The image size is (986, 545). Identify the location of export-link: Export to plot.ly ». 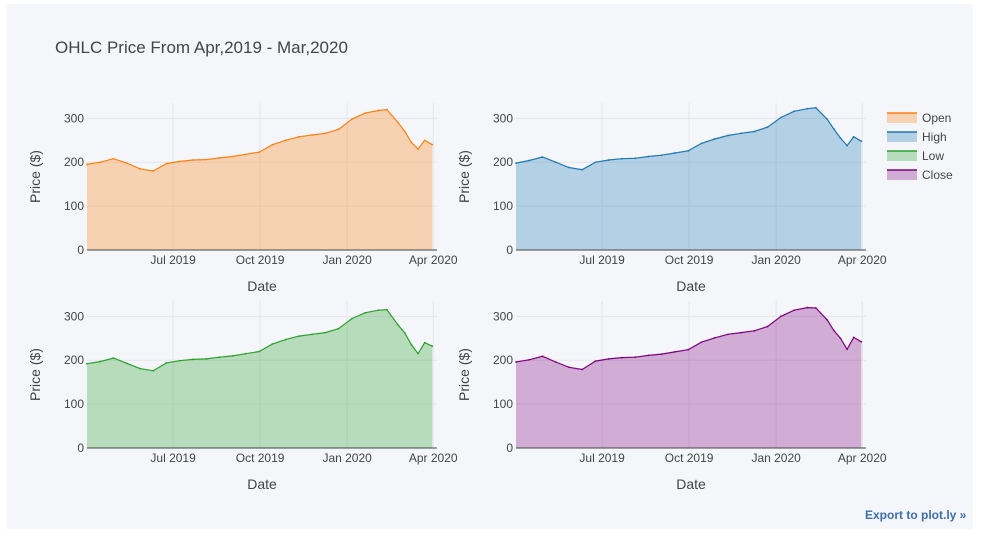
(916, 515).